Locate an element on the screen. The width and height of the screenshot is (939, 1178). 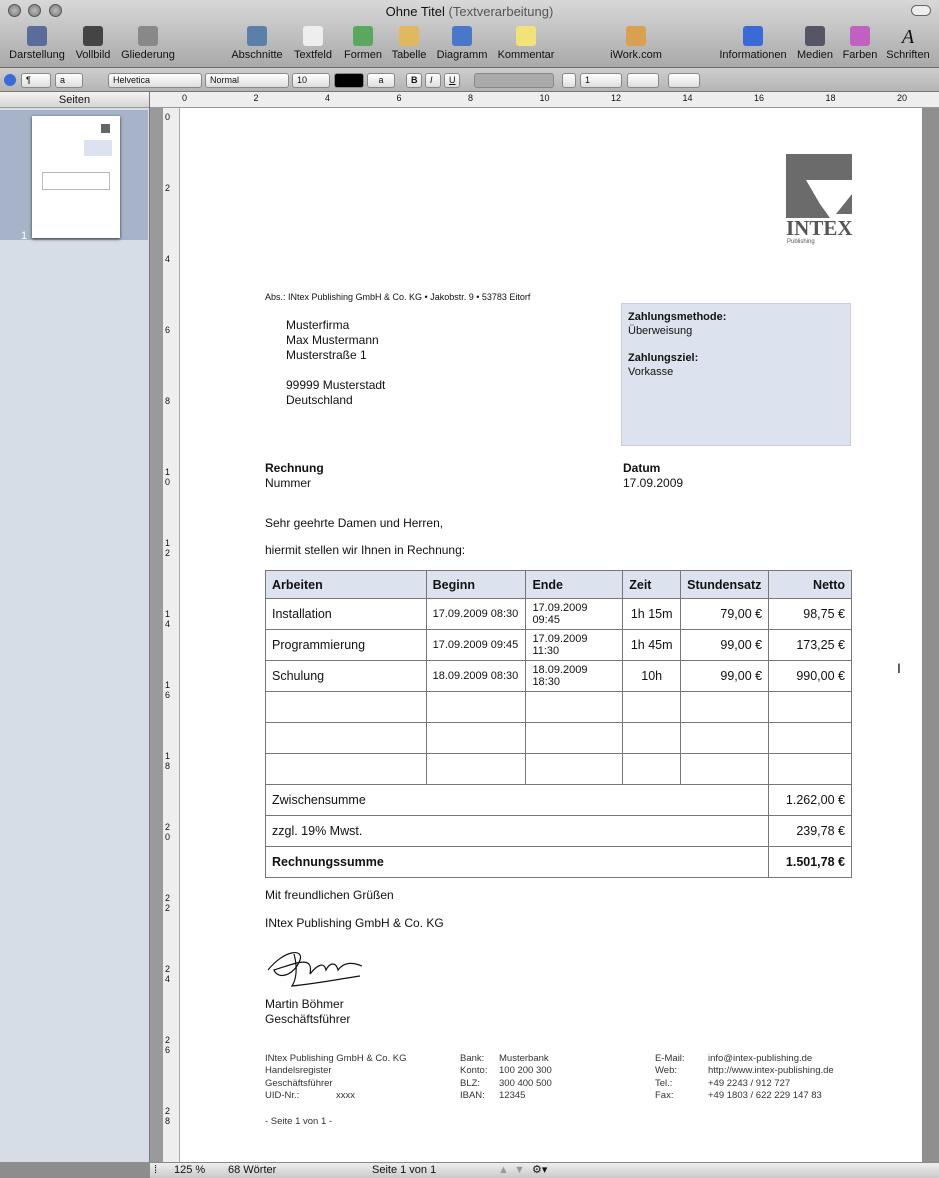
table-cell: 990,00 € is located at coordinates (810, 676).